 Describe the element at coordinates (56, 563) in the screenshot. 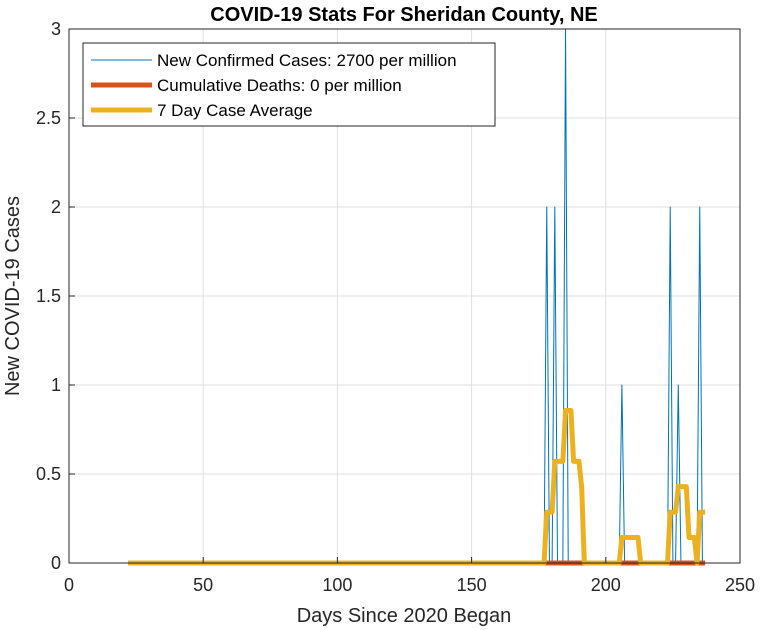

I see `y-tick-label: 0` at that location.